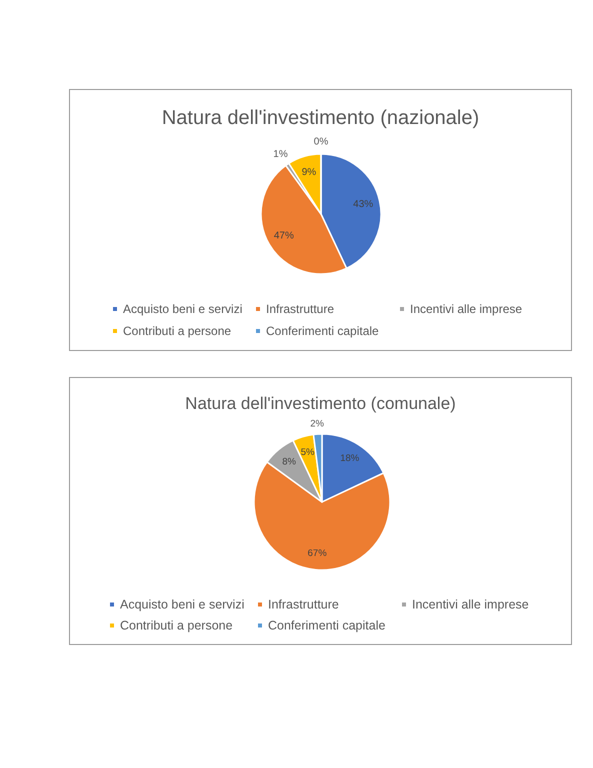  Describe the element at coordinates (320, 403) in the screenshot. I see `chart-title: Natura dell'investimento (comunale)` at that location.